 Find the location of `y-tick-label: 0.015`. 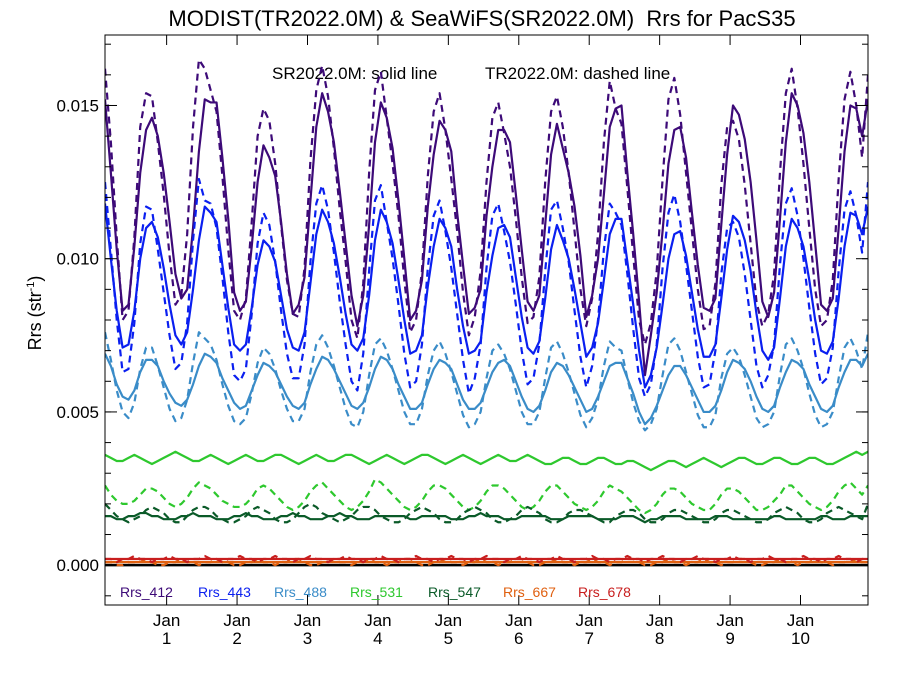

y-tick-label: 0.015 is located at coordinates (77, 105).